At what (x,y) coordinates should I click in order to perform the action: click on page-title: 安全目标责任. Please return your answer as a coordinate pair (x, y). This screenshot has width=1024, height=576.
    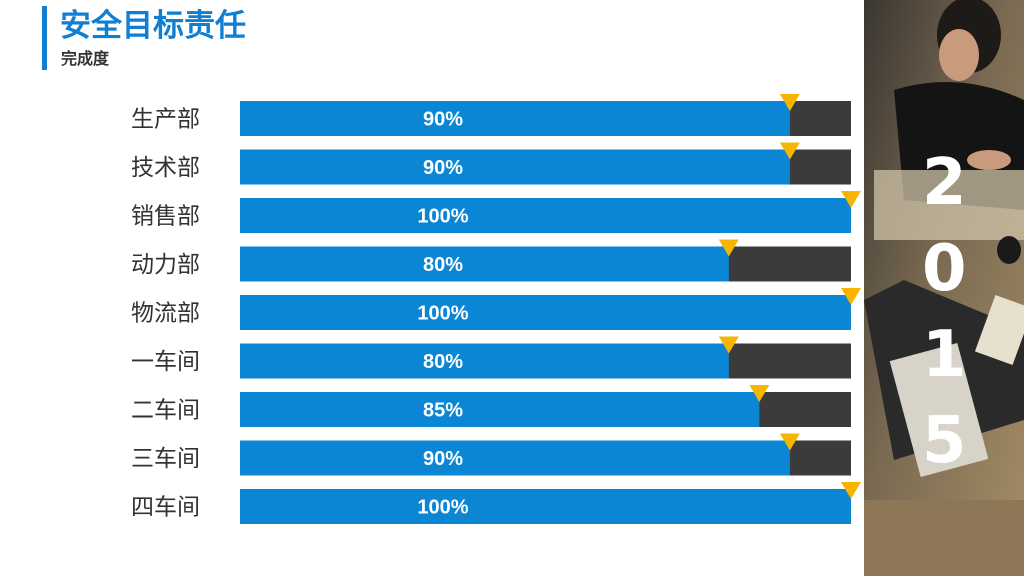
    Looking at the image, I should click on (153, 25).